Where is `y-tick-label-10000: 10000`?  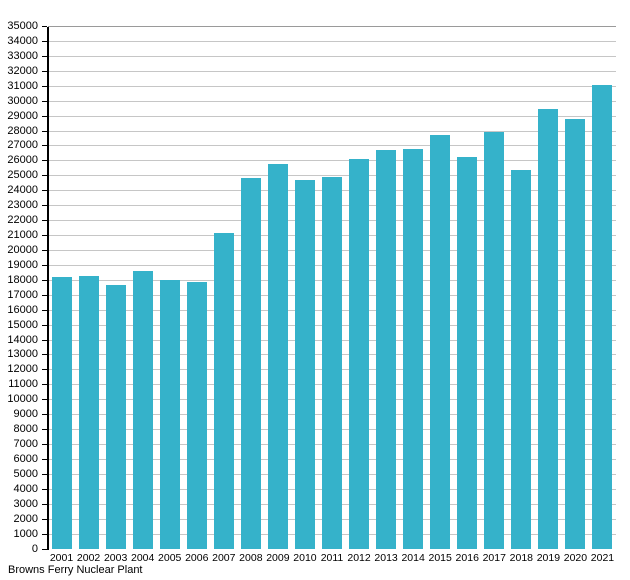
y-tick-label-10000: 10000 is located at coordinates (22, 399).